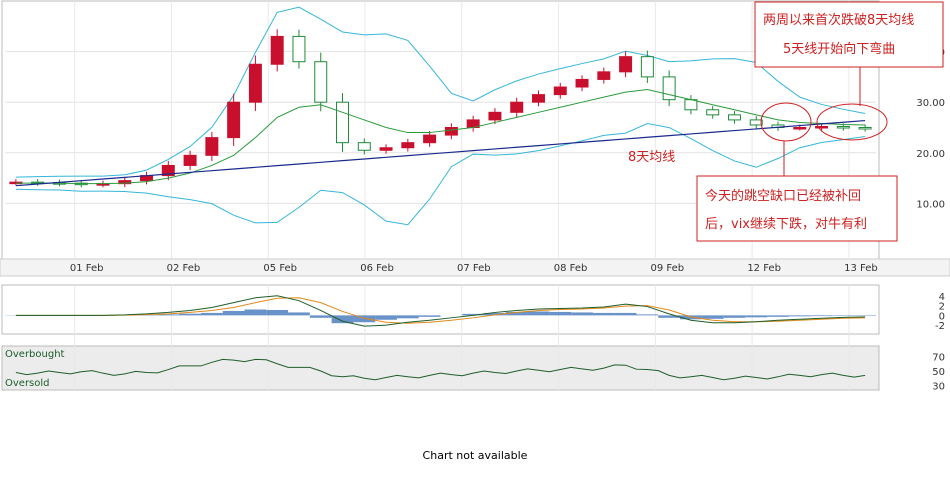 The height and width of the screenshot is (489, 950). Describe the element at coordinates (849, 34) in the screenshot. I see `annotation-box-top` at that location.